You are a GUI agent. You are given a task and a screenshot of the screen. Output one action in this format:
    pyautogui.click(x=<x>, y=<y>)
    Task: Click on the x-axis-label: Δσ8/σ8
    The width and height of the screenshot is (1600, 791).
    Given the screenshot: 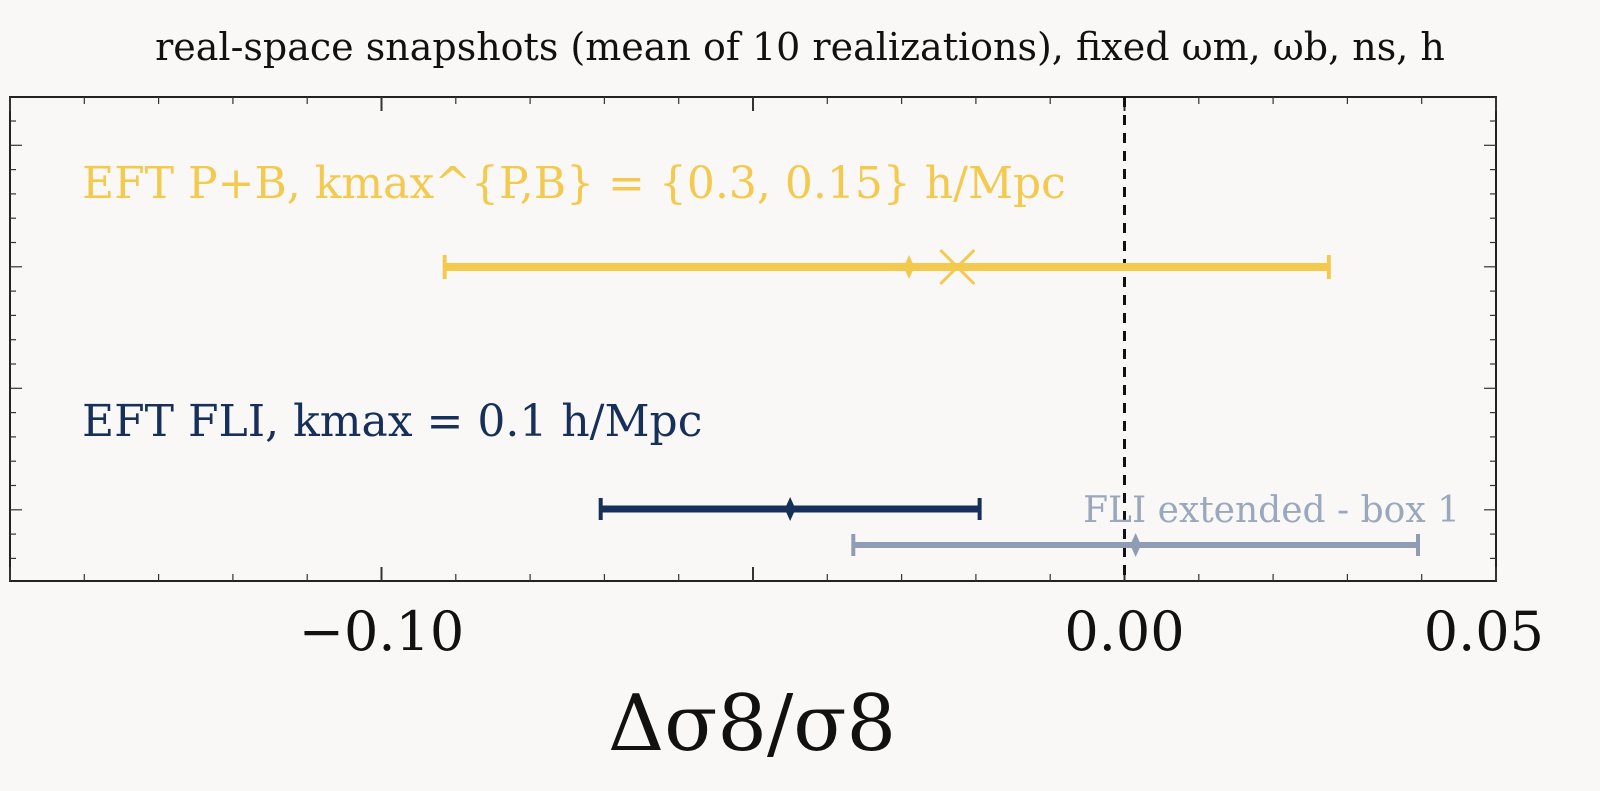 What is the action you would take?
    pyautogui.click(x=752, y=724)
    